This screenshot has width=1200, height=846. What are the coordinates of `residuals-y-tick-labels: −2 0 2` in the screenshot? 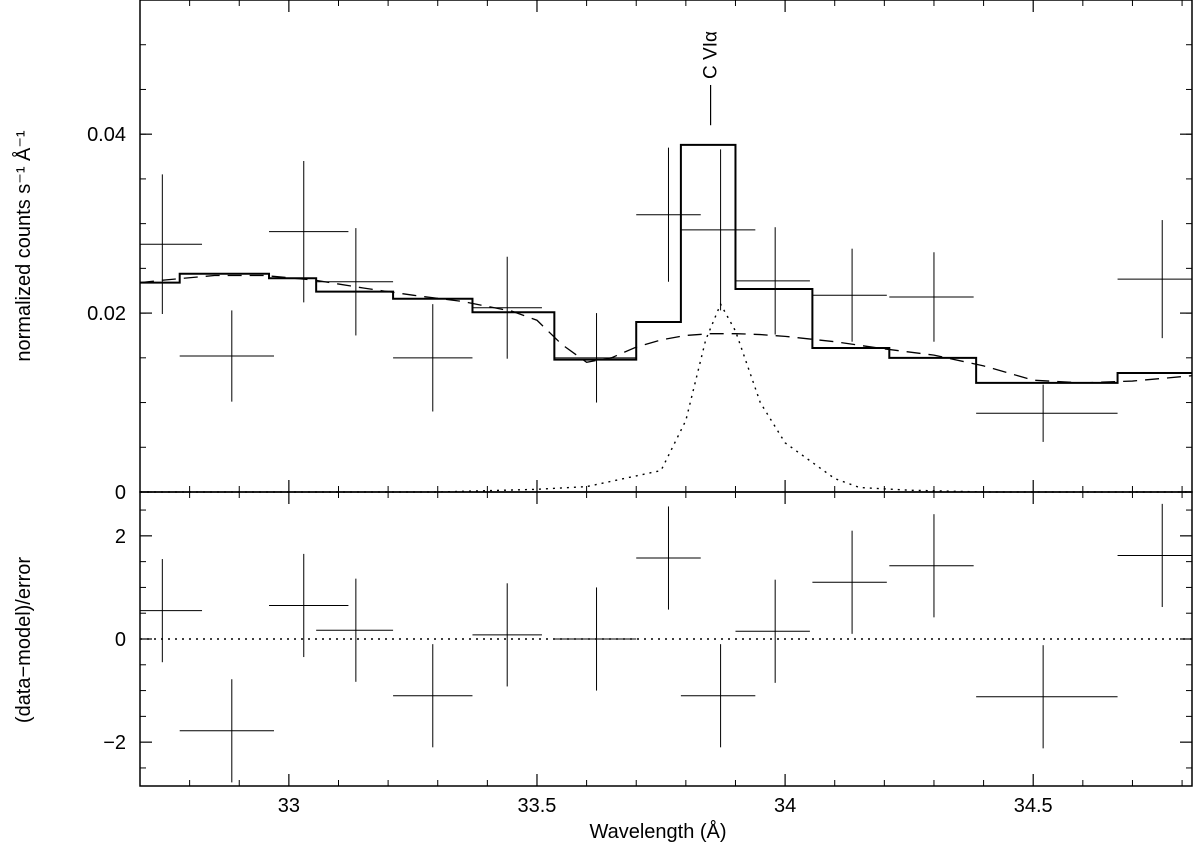 It's located at (114, 640).